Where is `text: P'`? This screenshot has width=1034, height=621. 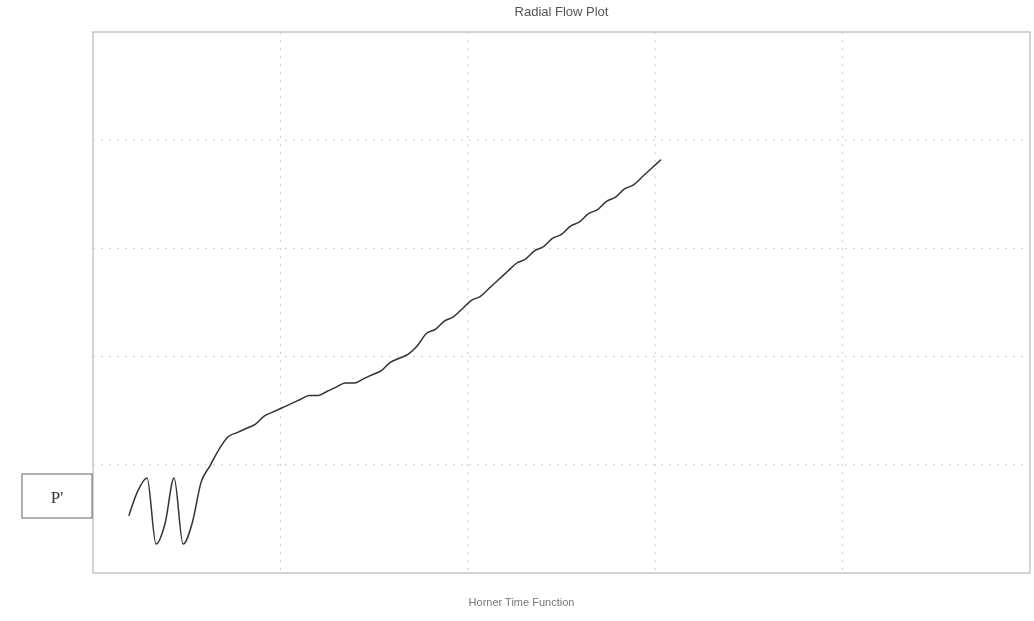 text: P' is located at coordinates (57, 497).